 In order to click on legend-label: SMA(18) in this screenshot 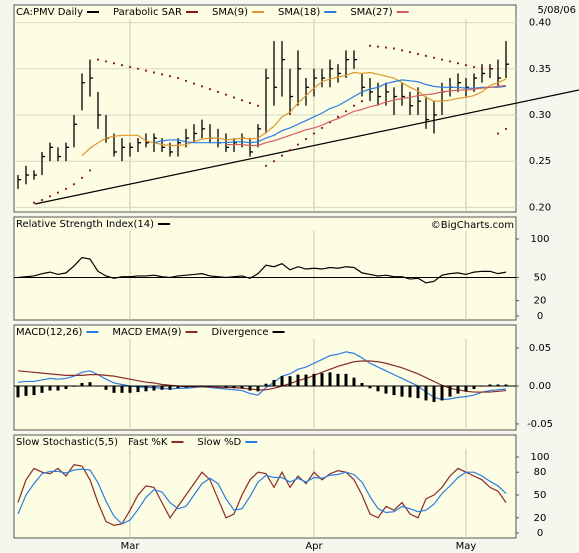, I will do `click(299, 12)`.